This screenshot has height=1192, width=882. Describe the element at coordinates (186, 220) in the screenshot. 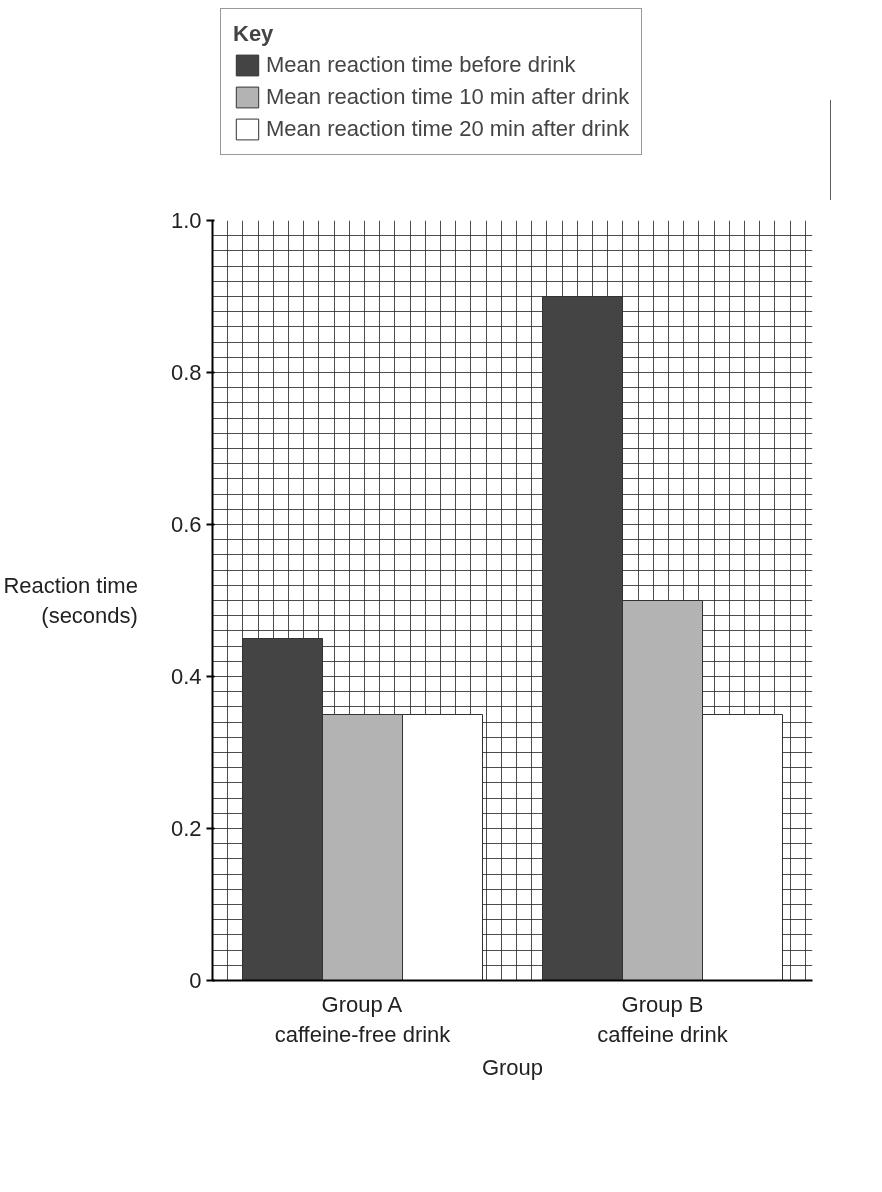

I see `y-tick-label: 1.0` at that location.